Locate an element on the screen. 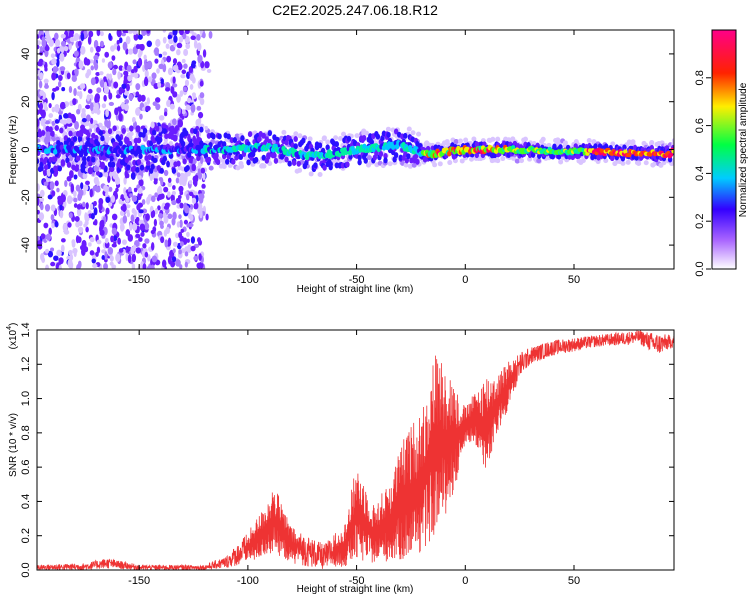 The image size is (750, 600). y-tick-label: 0.2 is located at coordinates (26, 535).